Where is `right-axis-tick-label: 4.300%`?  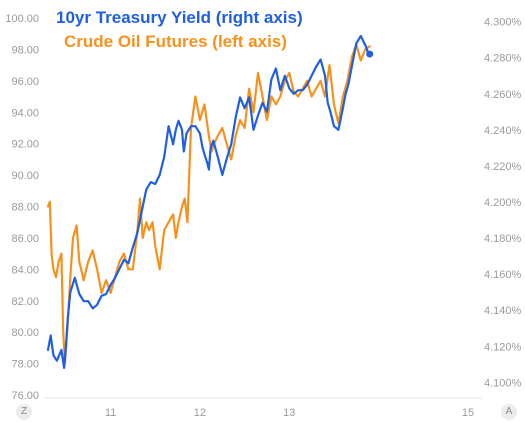 right-axis-tick-label: 4.300% is located at coordinates (503, 23).